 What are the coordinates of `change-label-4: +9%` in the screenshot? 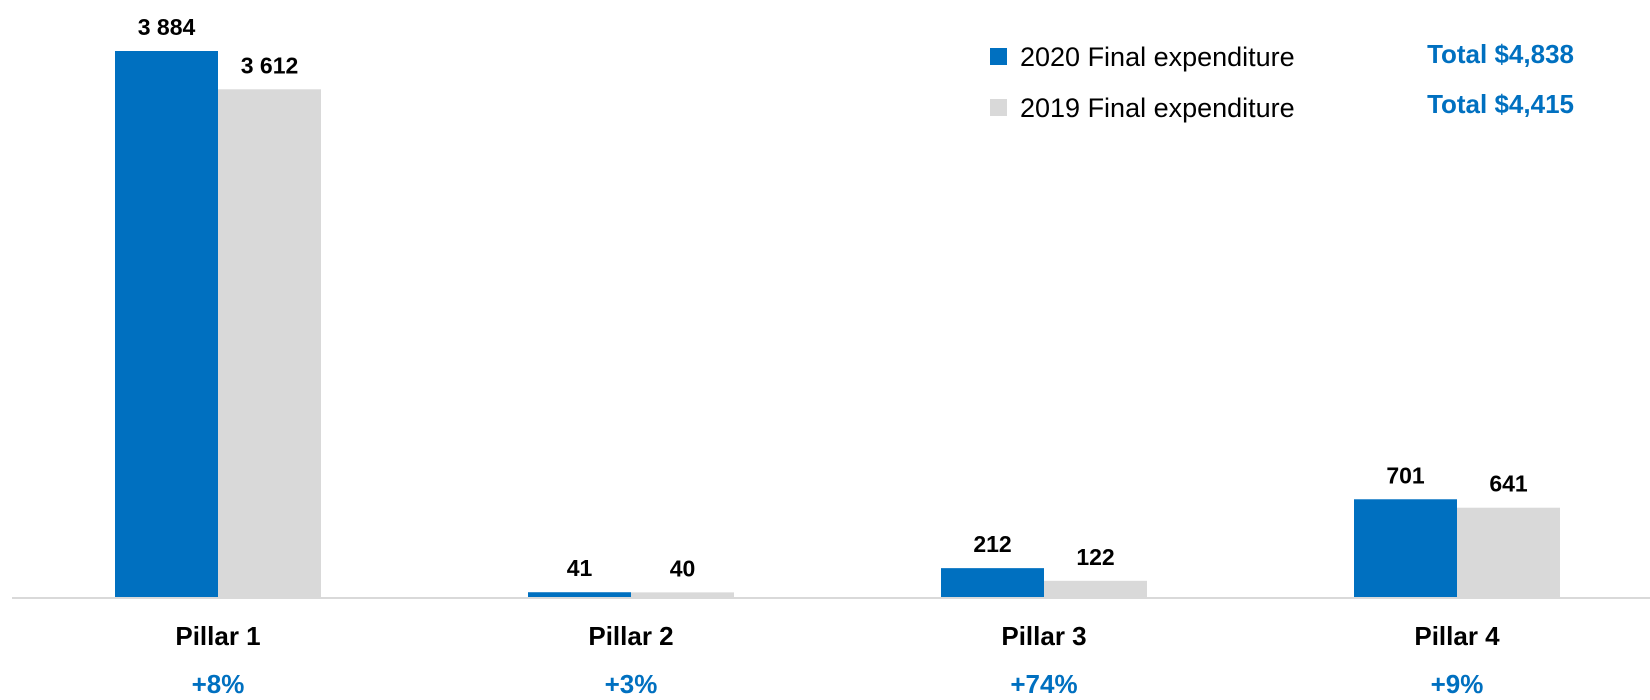 It's located at (1457, 684).